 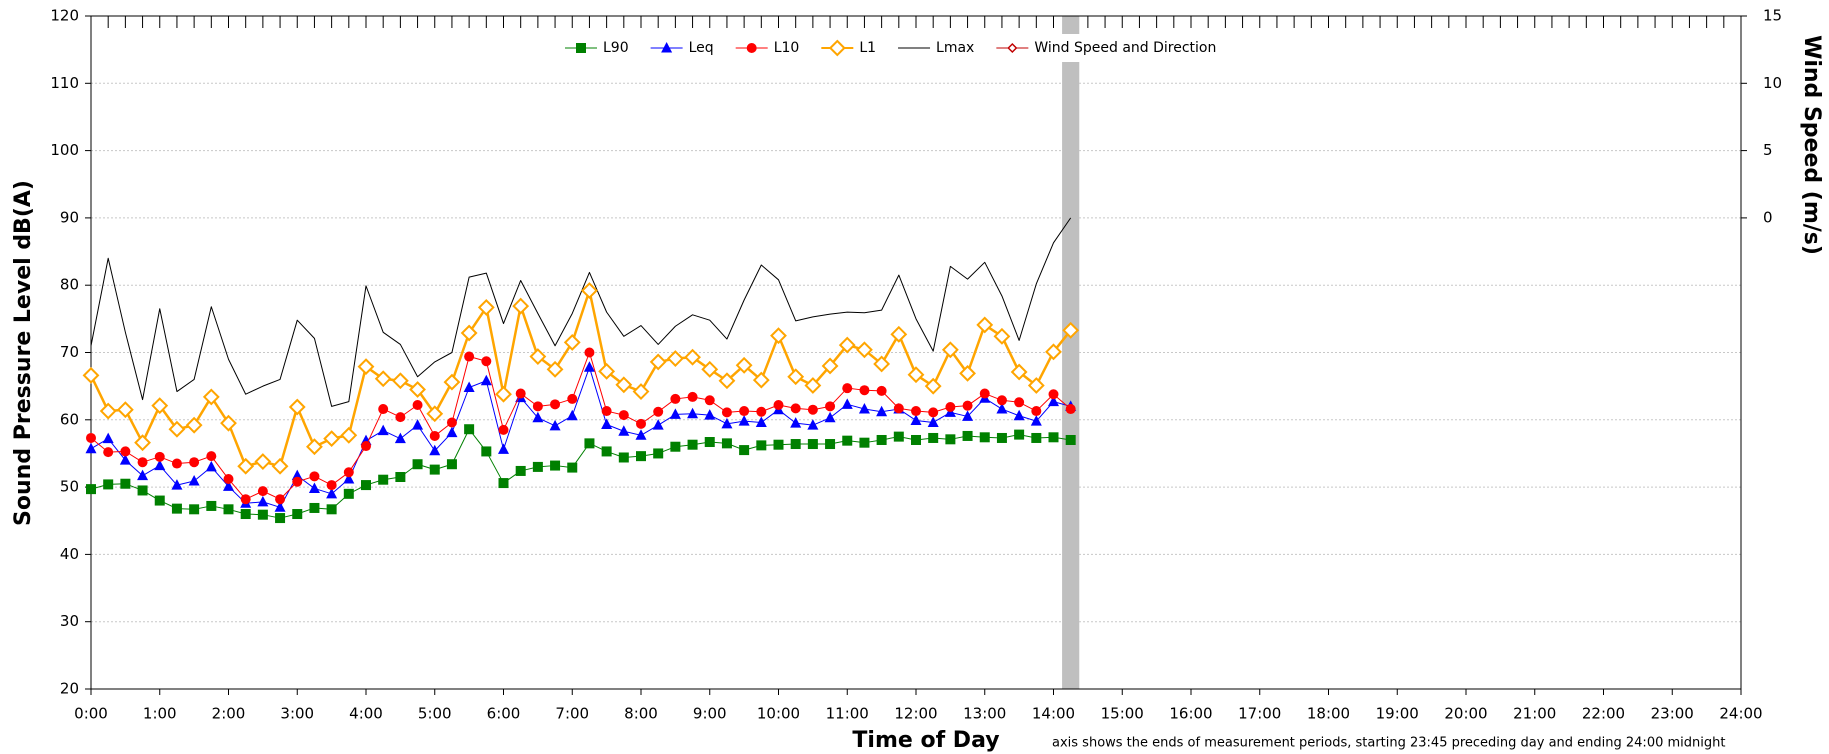 I want to click on x-tick-label: 1:00, so click(x=160, y=714).